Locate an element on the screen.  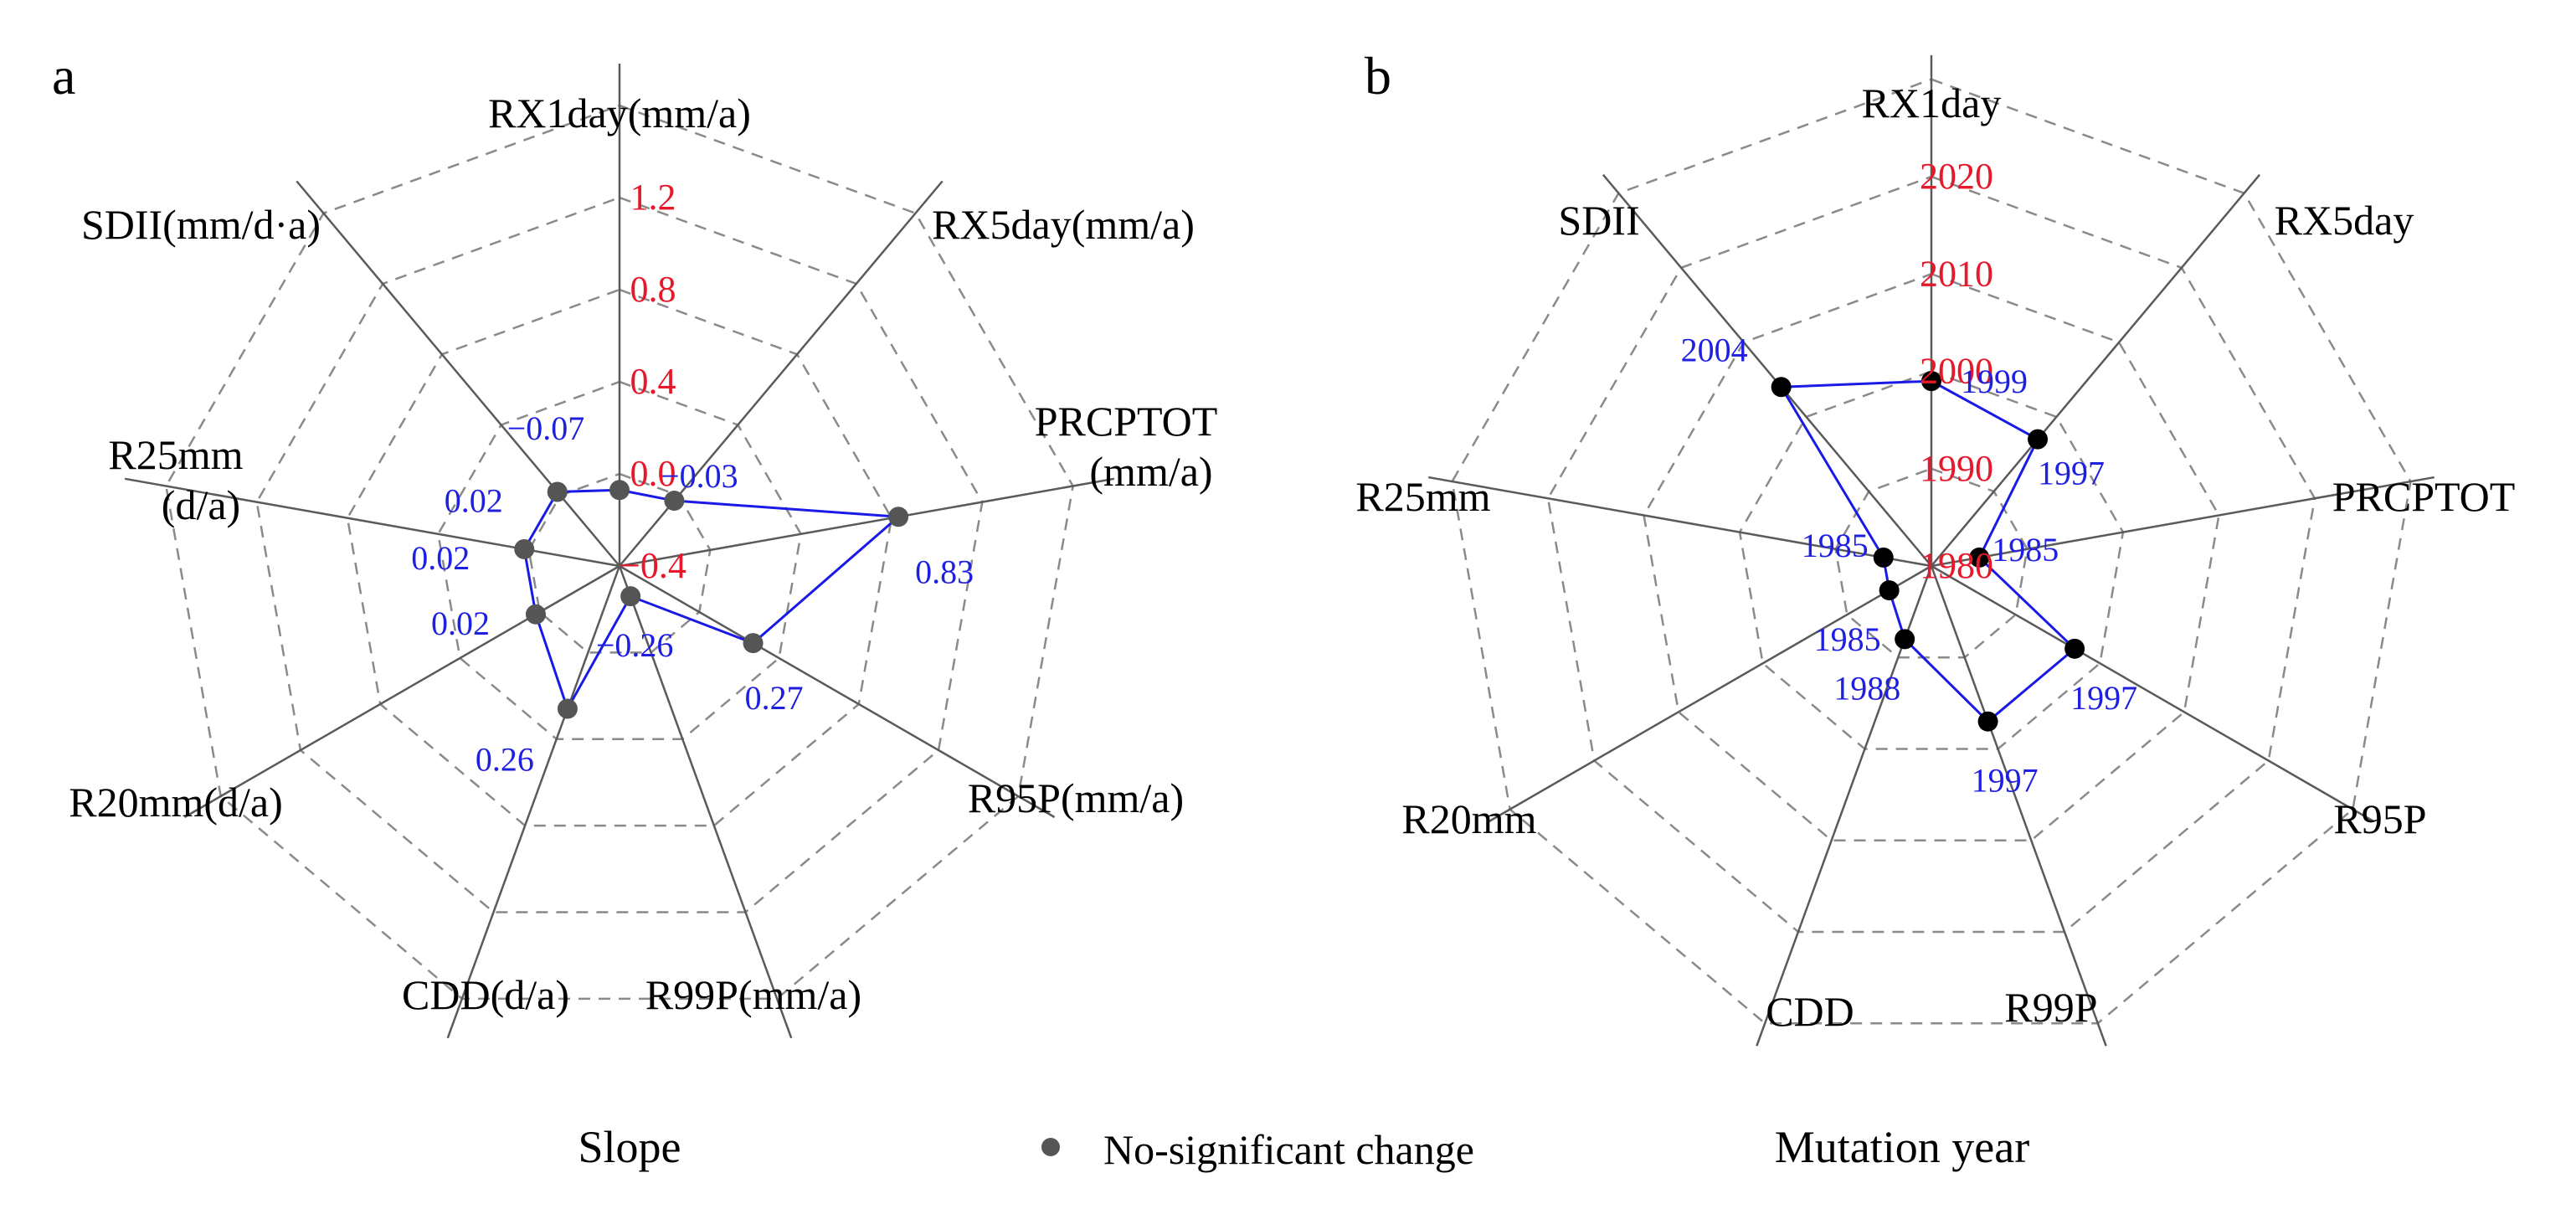
tick-label: 2020 is located at coordinates (1956, 176).